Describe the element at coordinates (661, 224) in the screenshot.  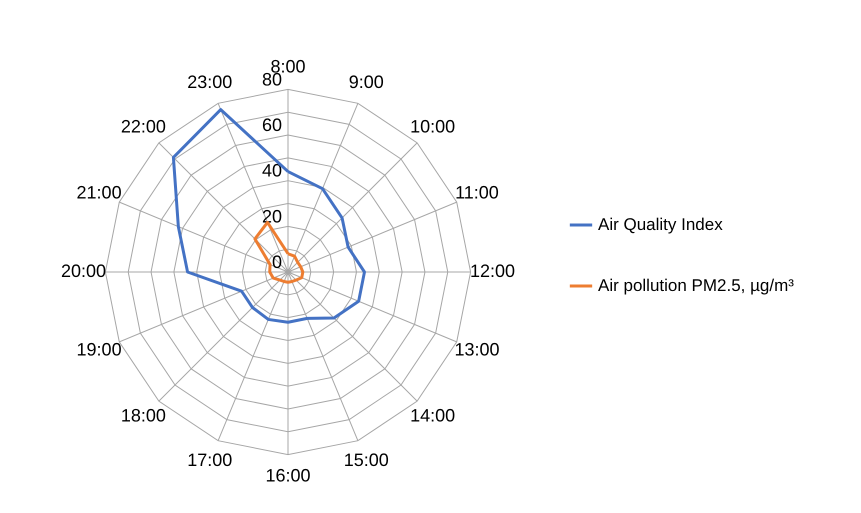
I see `legend-label: Air Quality Index` at that location.